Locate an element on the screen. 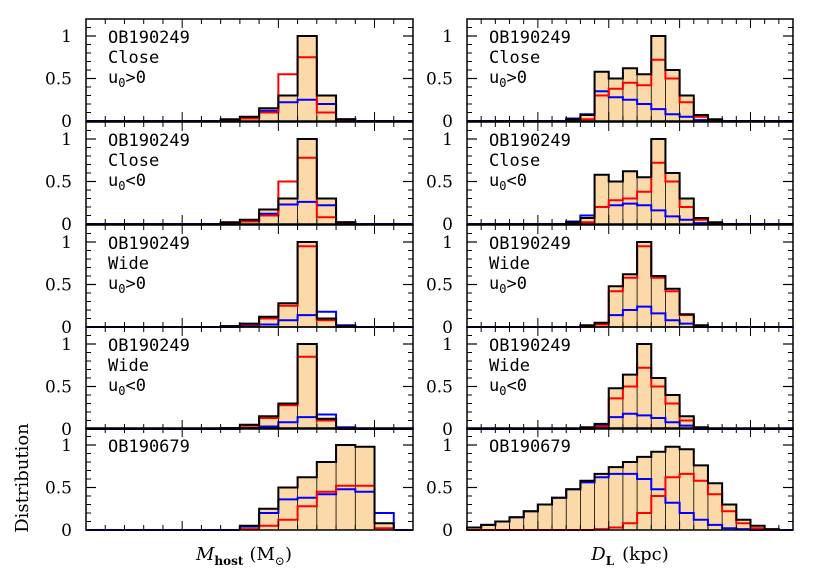 Image resolution: width=830 pixels, height=574 pixels. xlabel-unit-sub: ⊙ is located at coordinates (280, 561).